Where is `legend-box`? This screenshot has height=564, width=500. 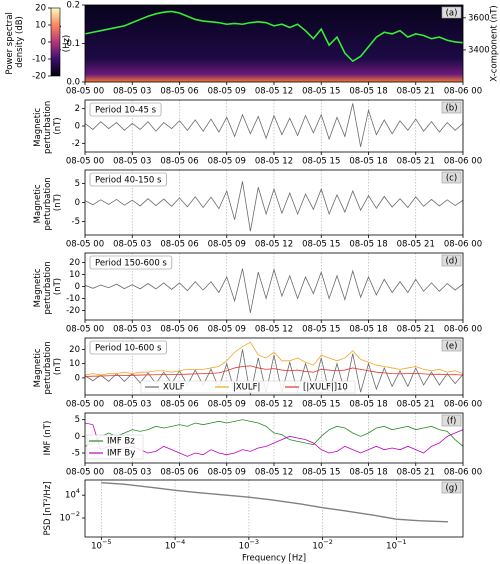 legend-box is located at coordinates (248, 387).